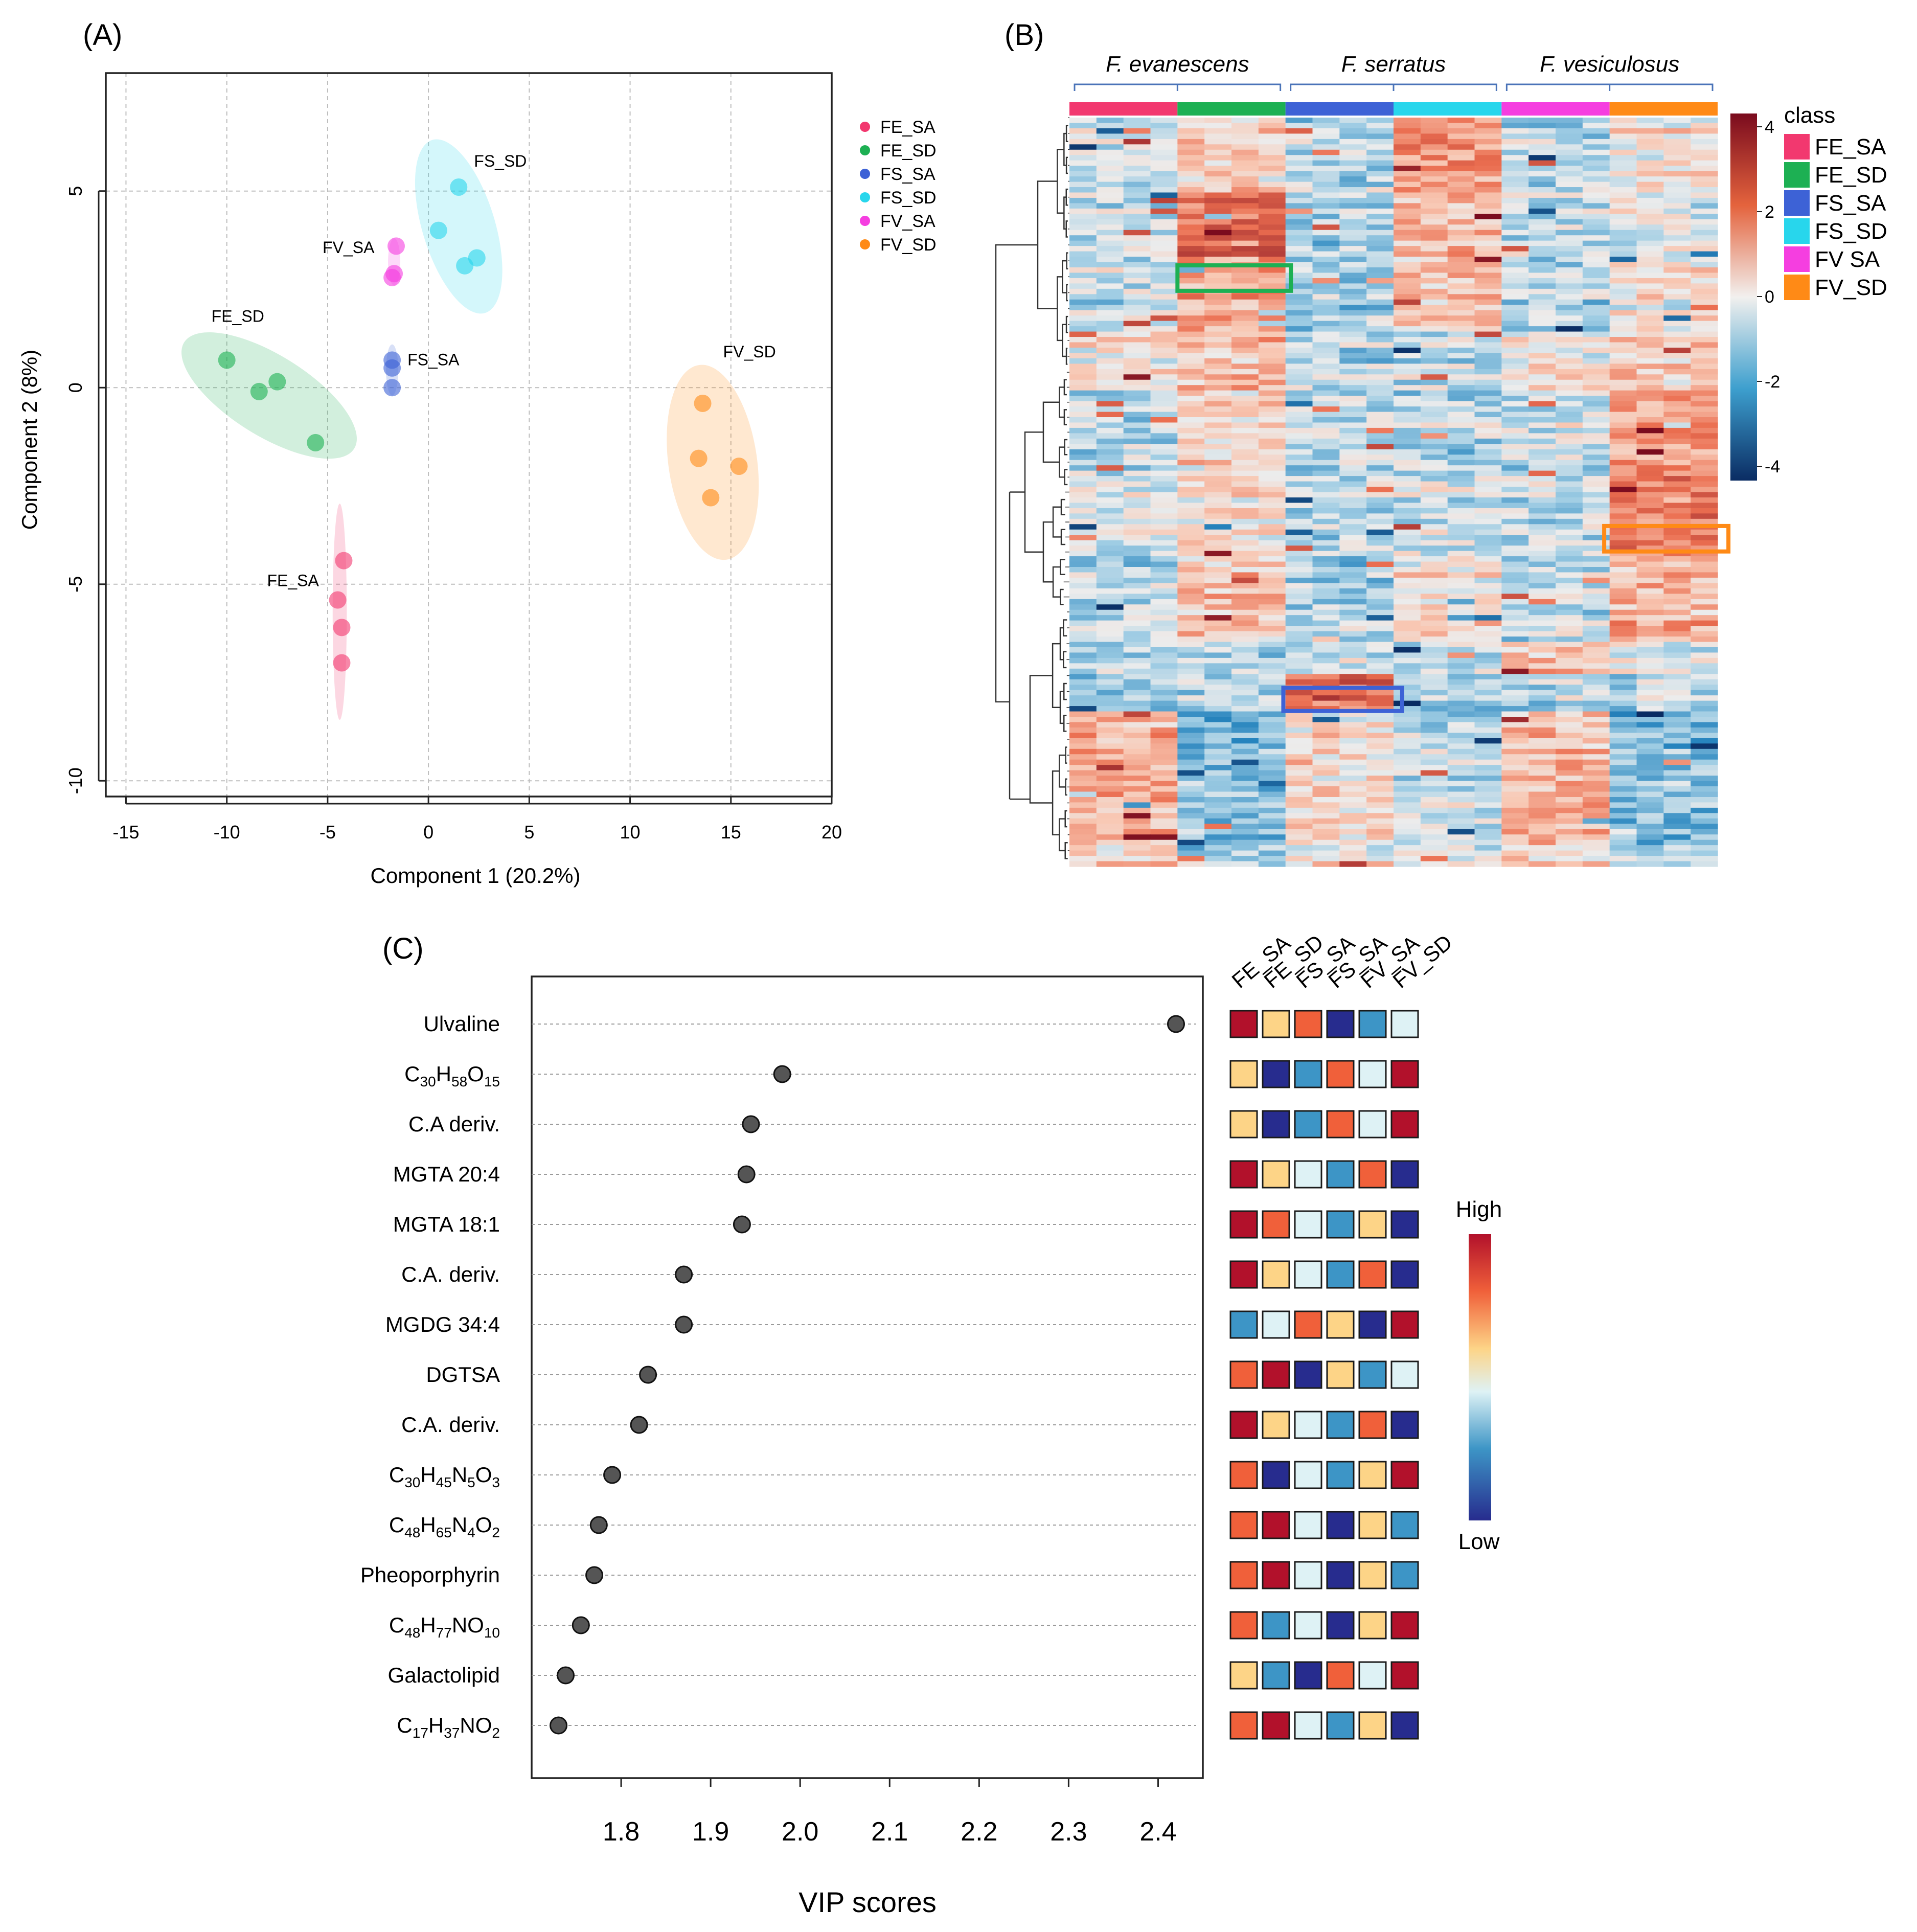  What do you see at coordinates (454, 1124) in the screenshot?
I see `vip-feature-label: C.A deriv.` at bounding box center [454, 1124].